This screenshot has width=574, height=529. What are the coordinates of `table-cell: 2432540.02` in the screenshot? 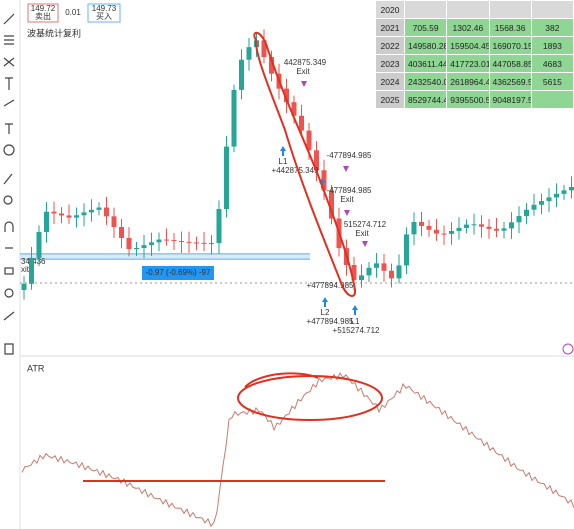 It's located at (425, 81).